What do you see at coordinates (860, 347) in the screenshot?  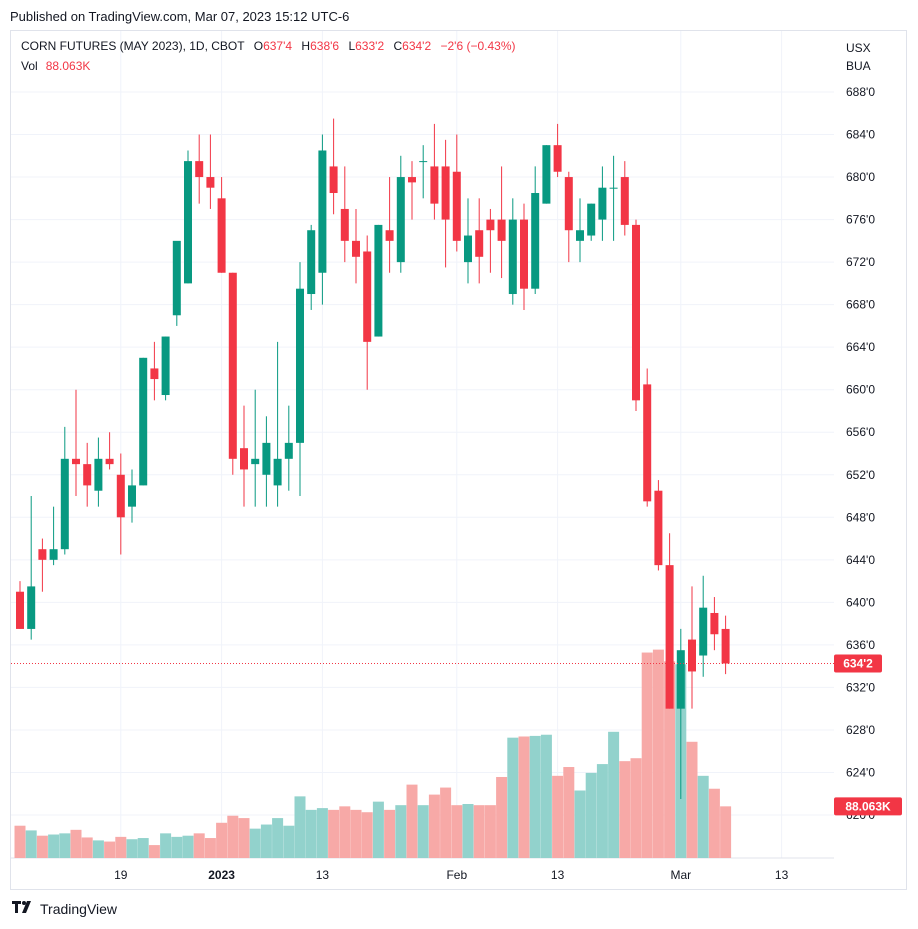 I see `price-tick-label: 664'0` at bounding box center [860, 347].